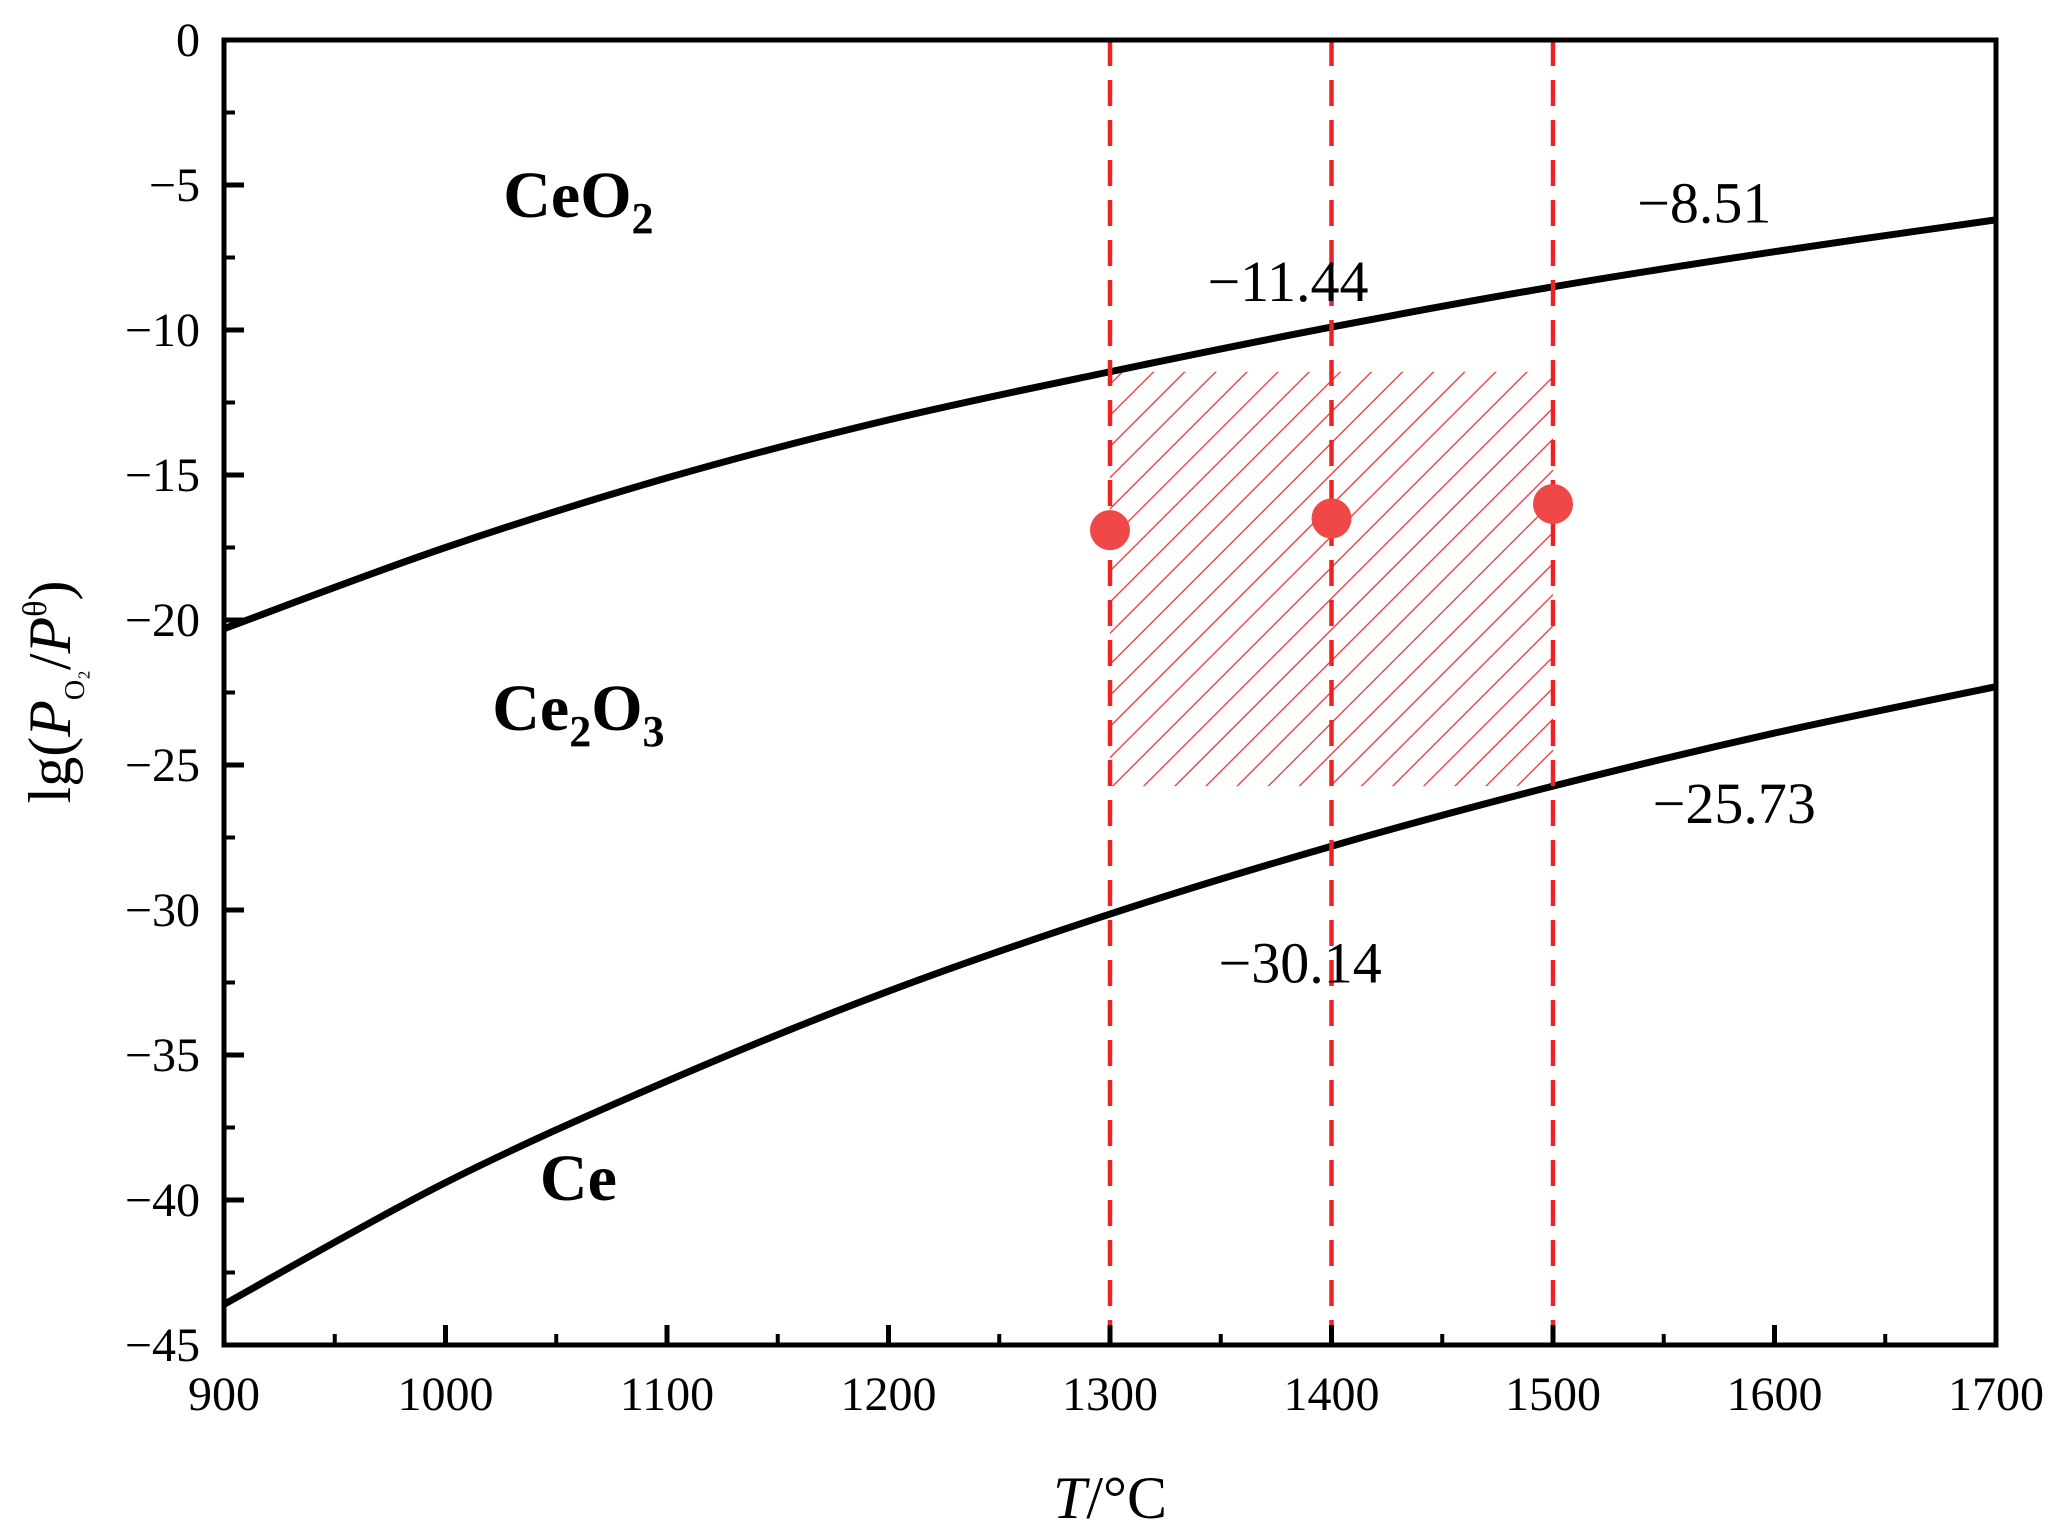 The width and height of the screenshot is (2055, 1533). What do you see at coordinates (578, 201) in the screenshot?
I see `region-label-0: CeO2` at bounding box center [578, 201].